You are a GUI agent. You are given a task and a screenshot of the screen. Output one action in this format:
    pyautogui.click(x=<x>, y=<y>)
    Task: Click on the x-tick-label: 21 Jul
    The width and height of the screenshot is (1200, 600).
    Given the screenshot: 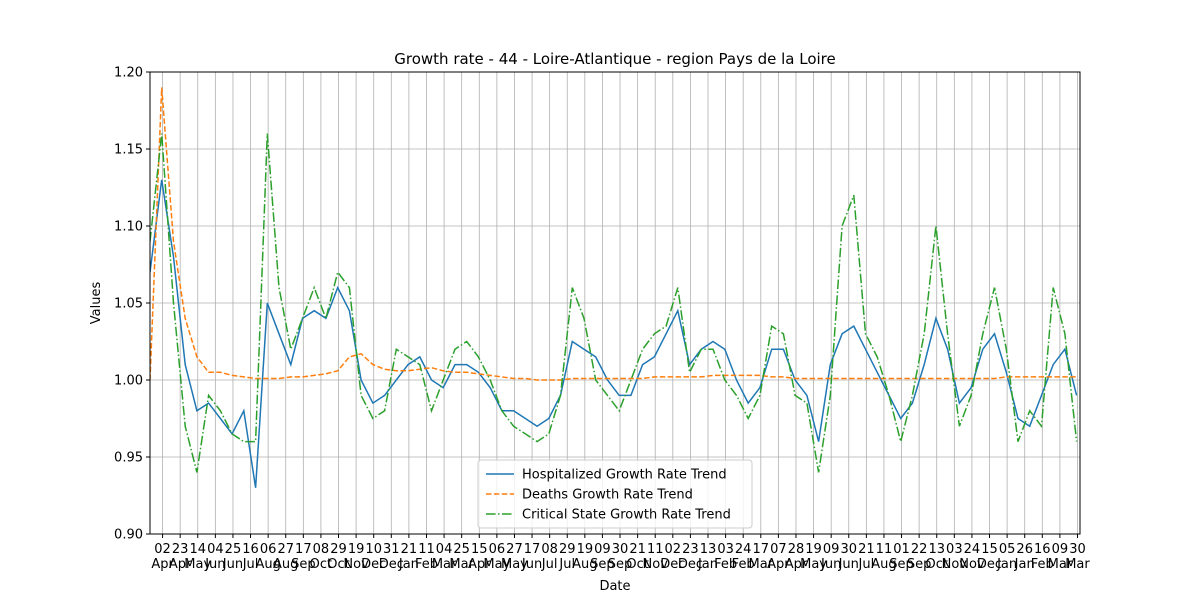 What is the action you would take?
    pyautogui.click(x=866, y=557)
    